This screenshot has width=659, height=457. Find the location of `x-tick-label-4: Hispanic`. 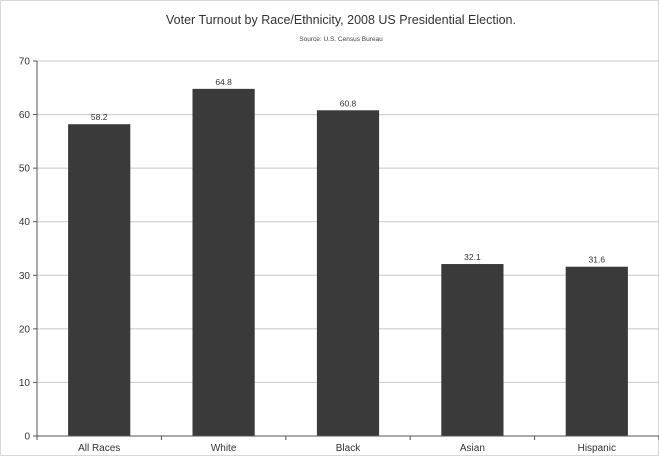

x-tick-label-4: Hispanic is located at coordinates (597, 448).